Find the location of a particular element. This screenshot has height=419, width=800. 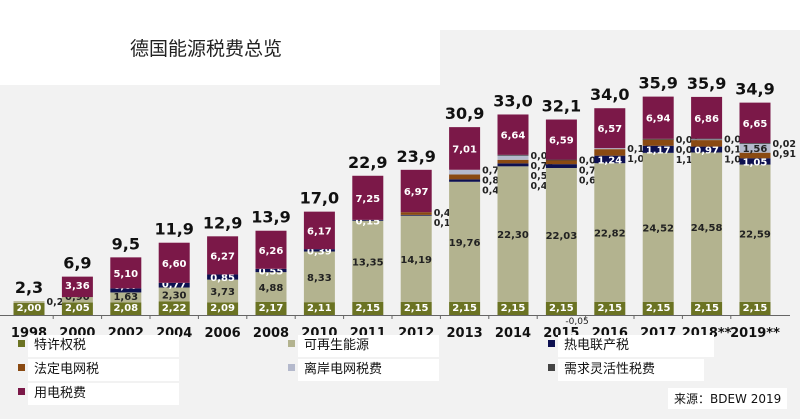

total-label: 33,0 is located at coordinates (512, 100).